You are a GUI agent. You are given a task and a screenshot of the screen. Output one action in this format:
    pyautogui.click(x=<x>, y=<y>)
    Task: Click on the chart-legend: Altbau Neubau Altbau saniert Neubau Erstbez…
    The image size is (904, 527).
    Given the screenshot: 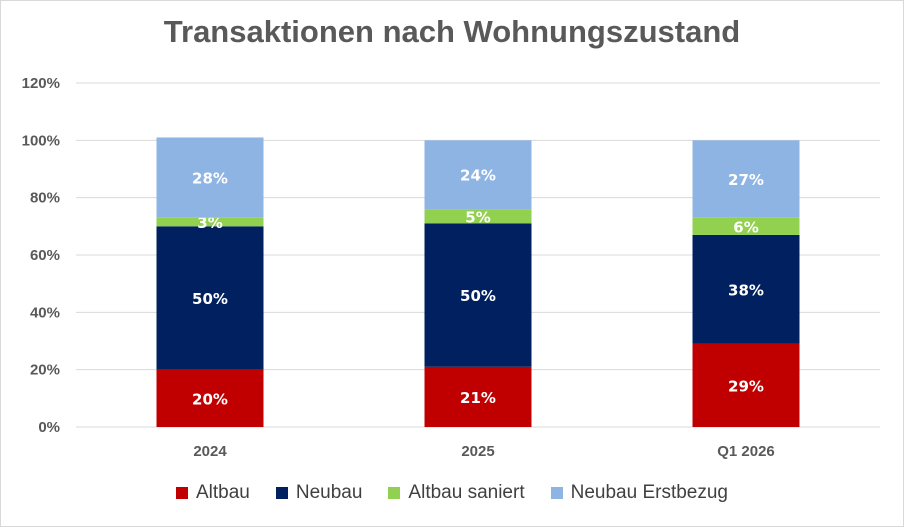 What is the action you would take?
    pyautogui.click(x=452, y=493)
    